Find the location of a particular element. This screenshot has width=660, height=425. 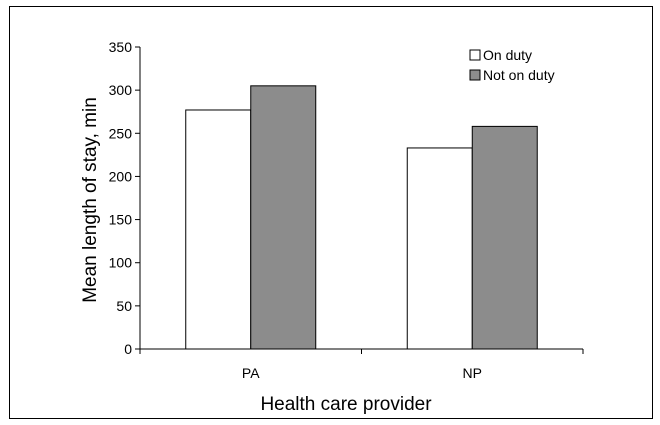

y-tick-label: 300 is located at coordinates (121, 90).